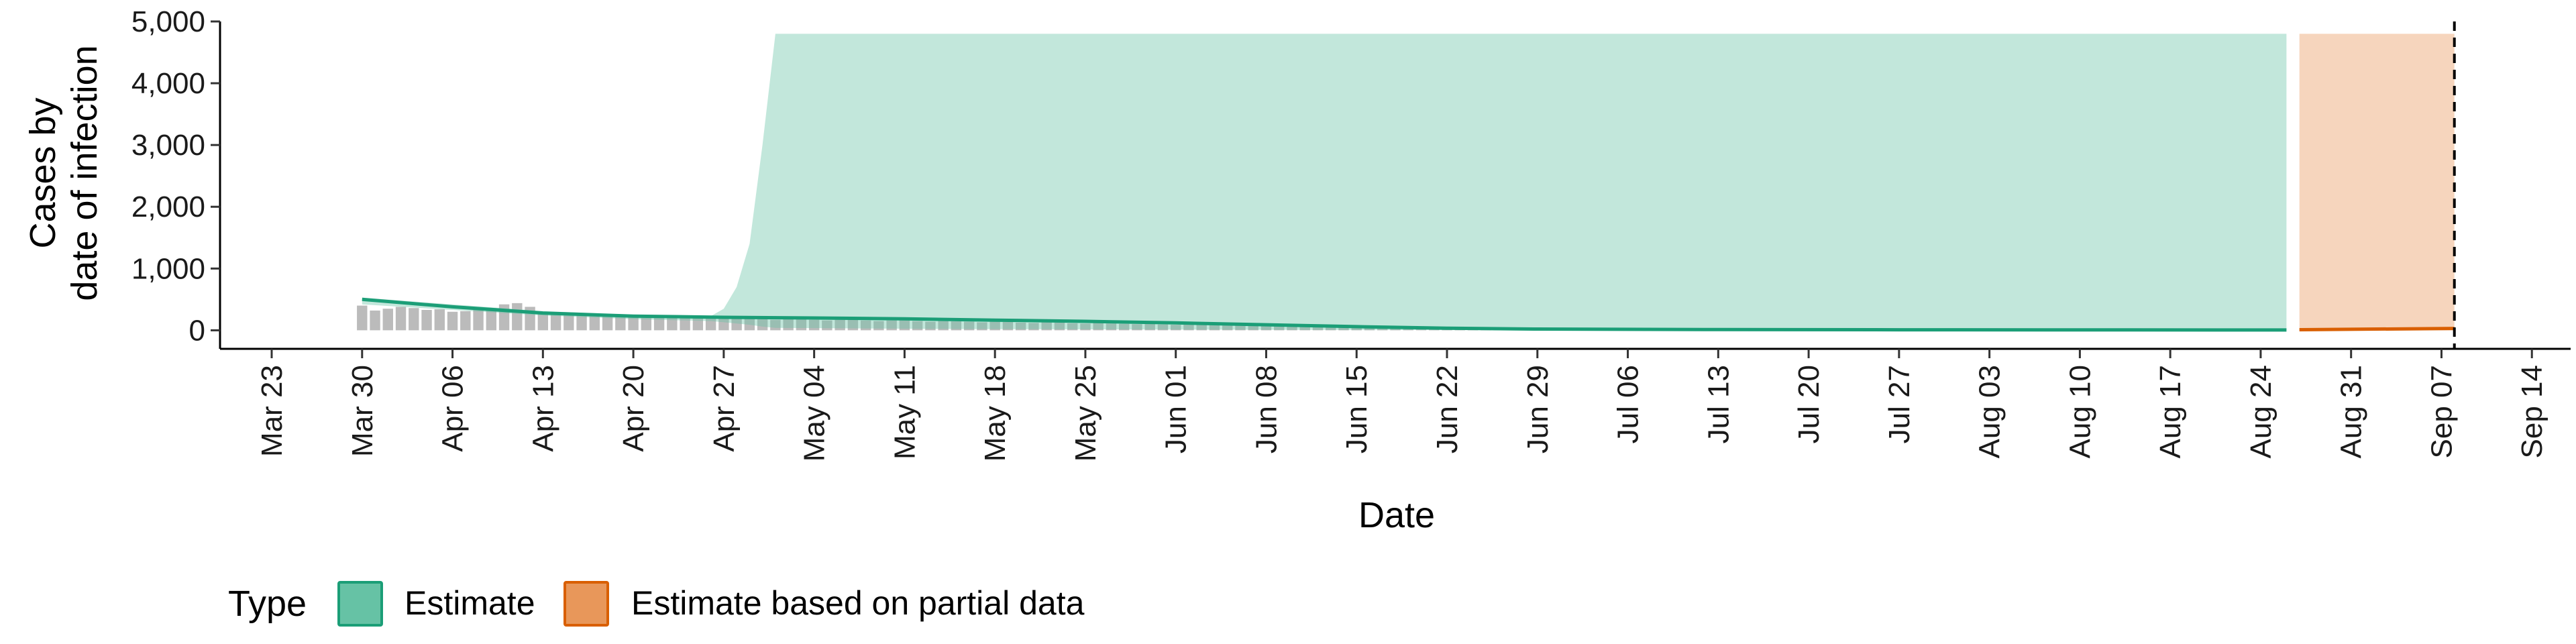  Describe the element at coordinates (1085, 413) in the screenshot. I see `x-tick-label: May 25` at that location.